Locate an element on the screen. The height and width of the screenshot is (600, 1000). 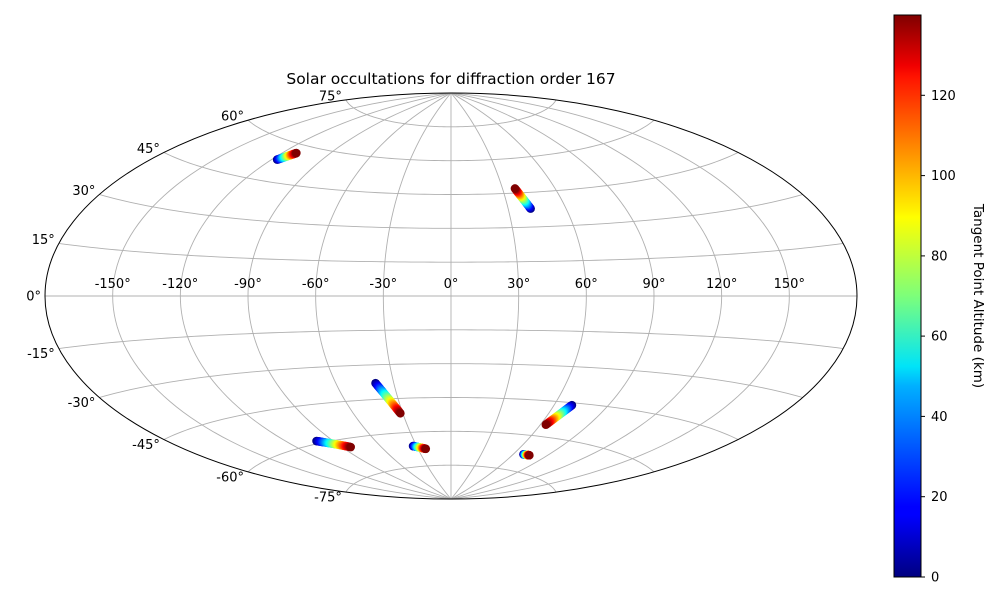
longitude-tick-label: -120° is located at coordinates (180, 284).